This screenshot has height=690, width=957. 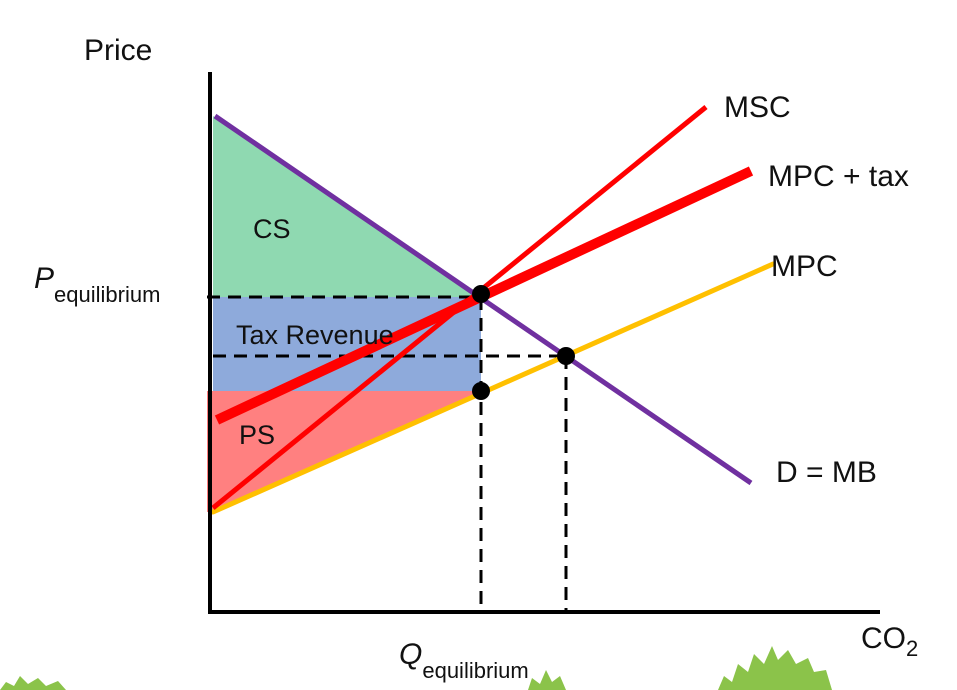 I want to click on p-equilibrium-subscript: equilibrium, so click(x=107, y=294).